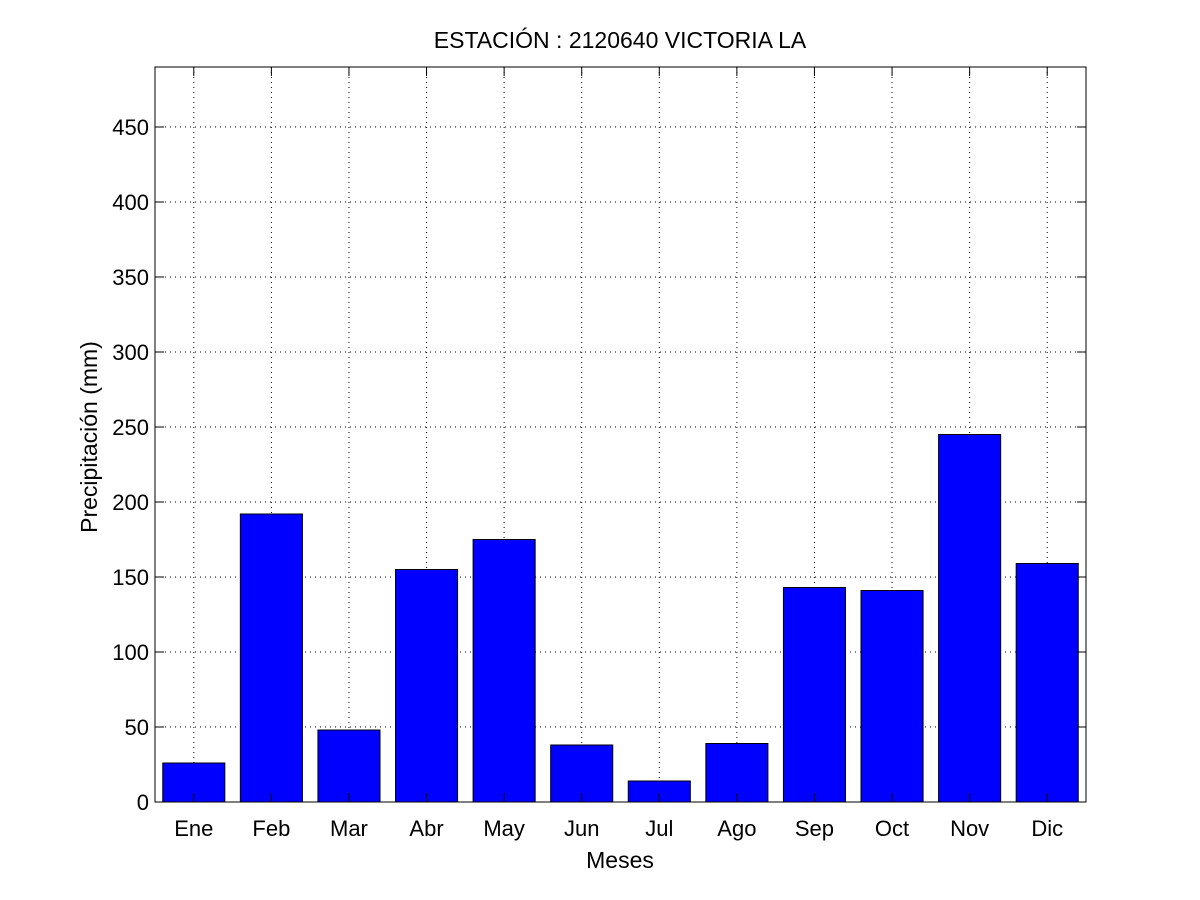  I want to click on x-tick-label: Nov, so click(969, 828).